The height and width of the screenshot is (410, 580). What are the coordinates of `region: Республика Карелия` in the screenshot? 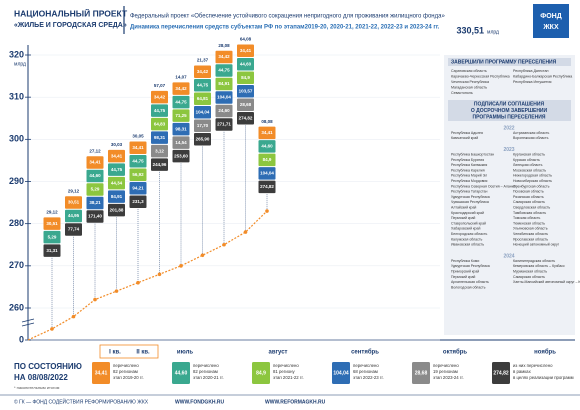 It's located at (468, 170).